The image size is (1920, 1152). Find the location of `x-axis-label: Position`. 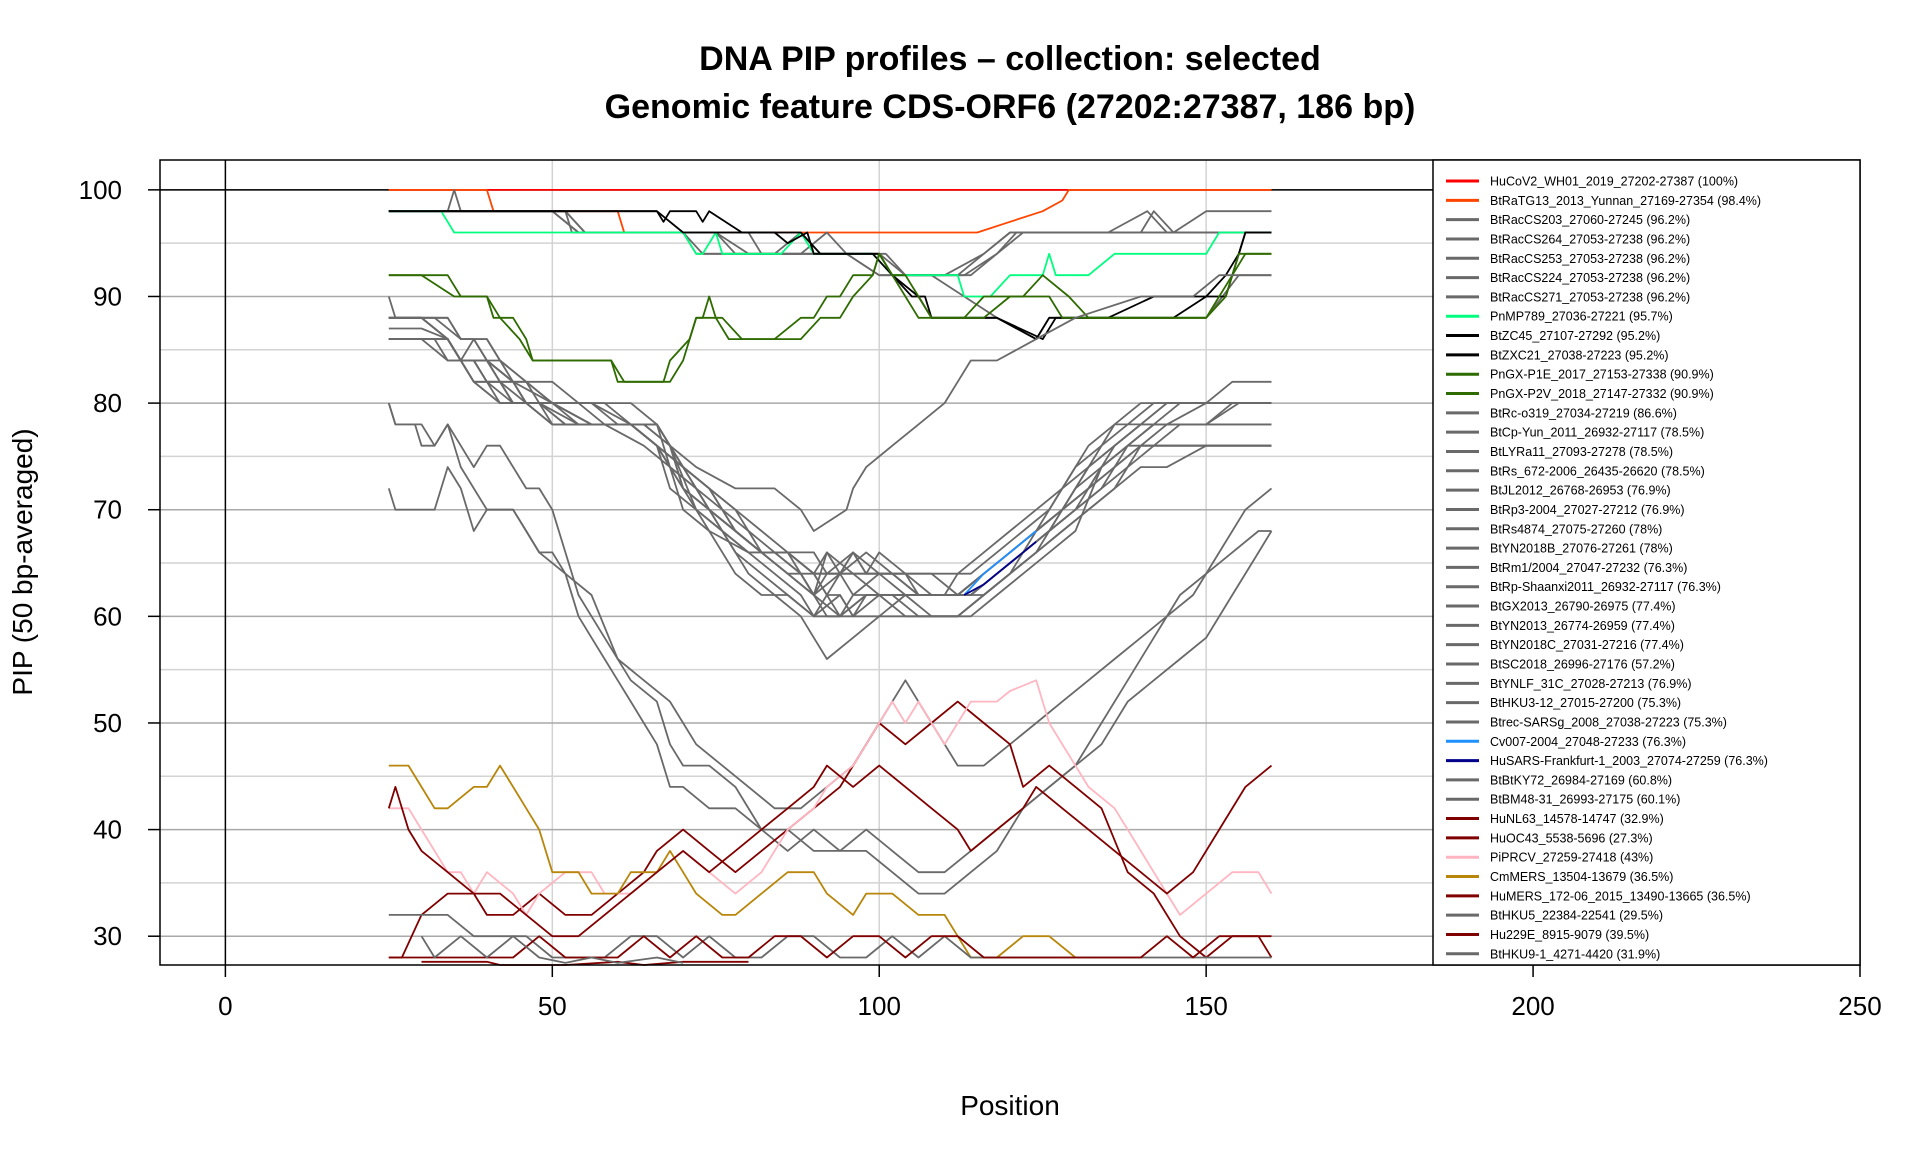

x-axis-label: Position is located at coordinates (1010, 1105).